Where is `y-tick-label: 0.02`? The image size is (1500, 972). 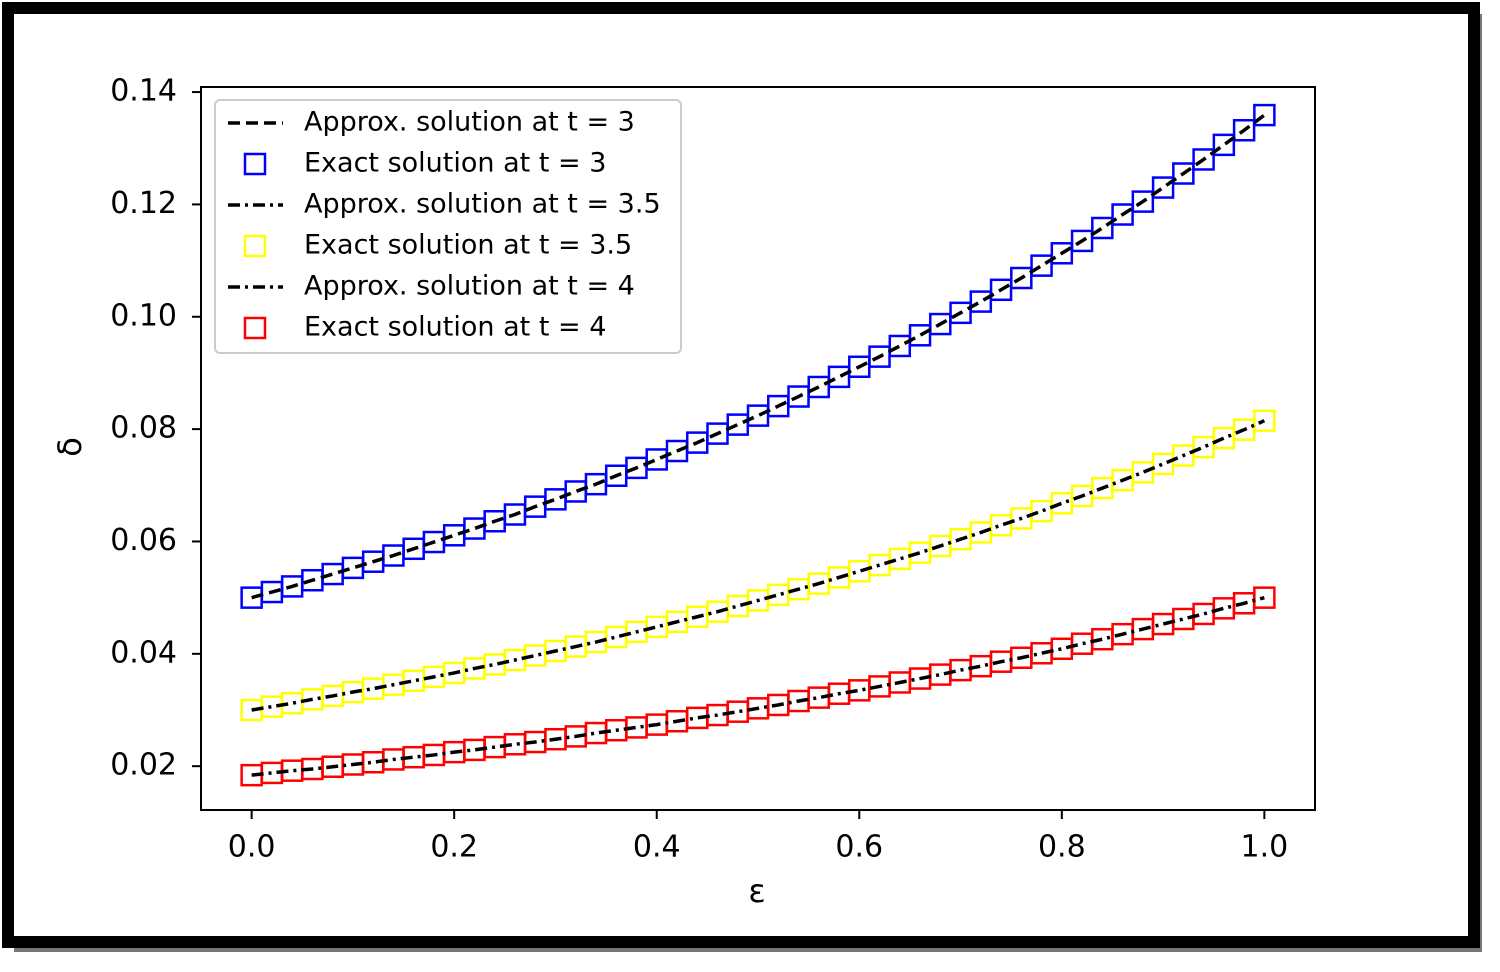 y-tick-label: 0.02 is located at coordinates (143, 765).